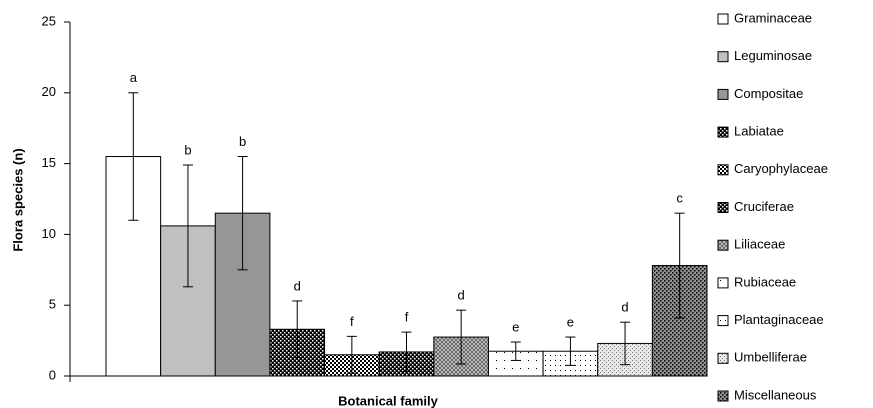 Image resolution: width=873 pixels, height=408 pixels. I want to click on y-tick-label: 5, so click(52, 304).